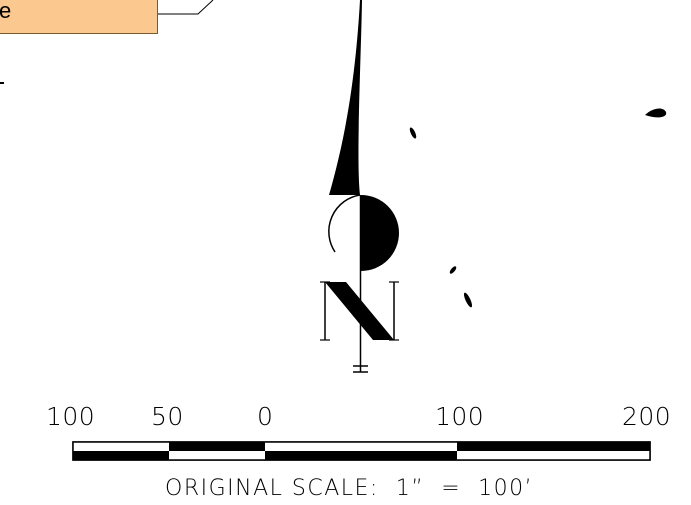  I want to click on scale-label-0: 0, so click(265, 416).